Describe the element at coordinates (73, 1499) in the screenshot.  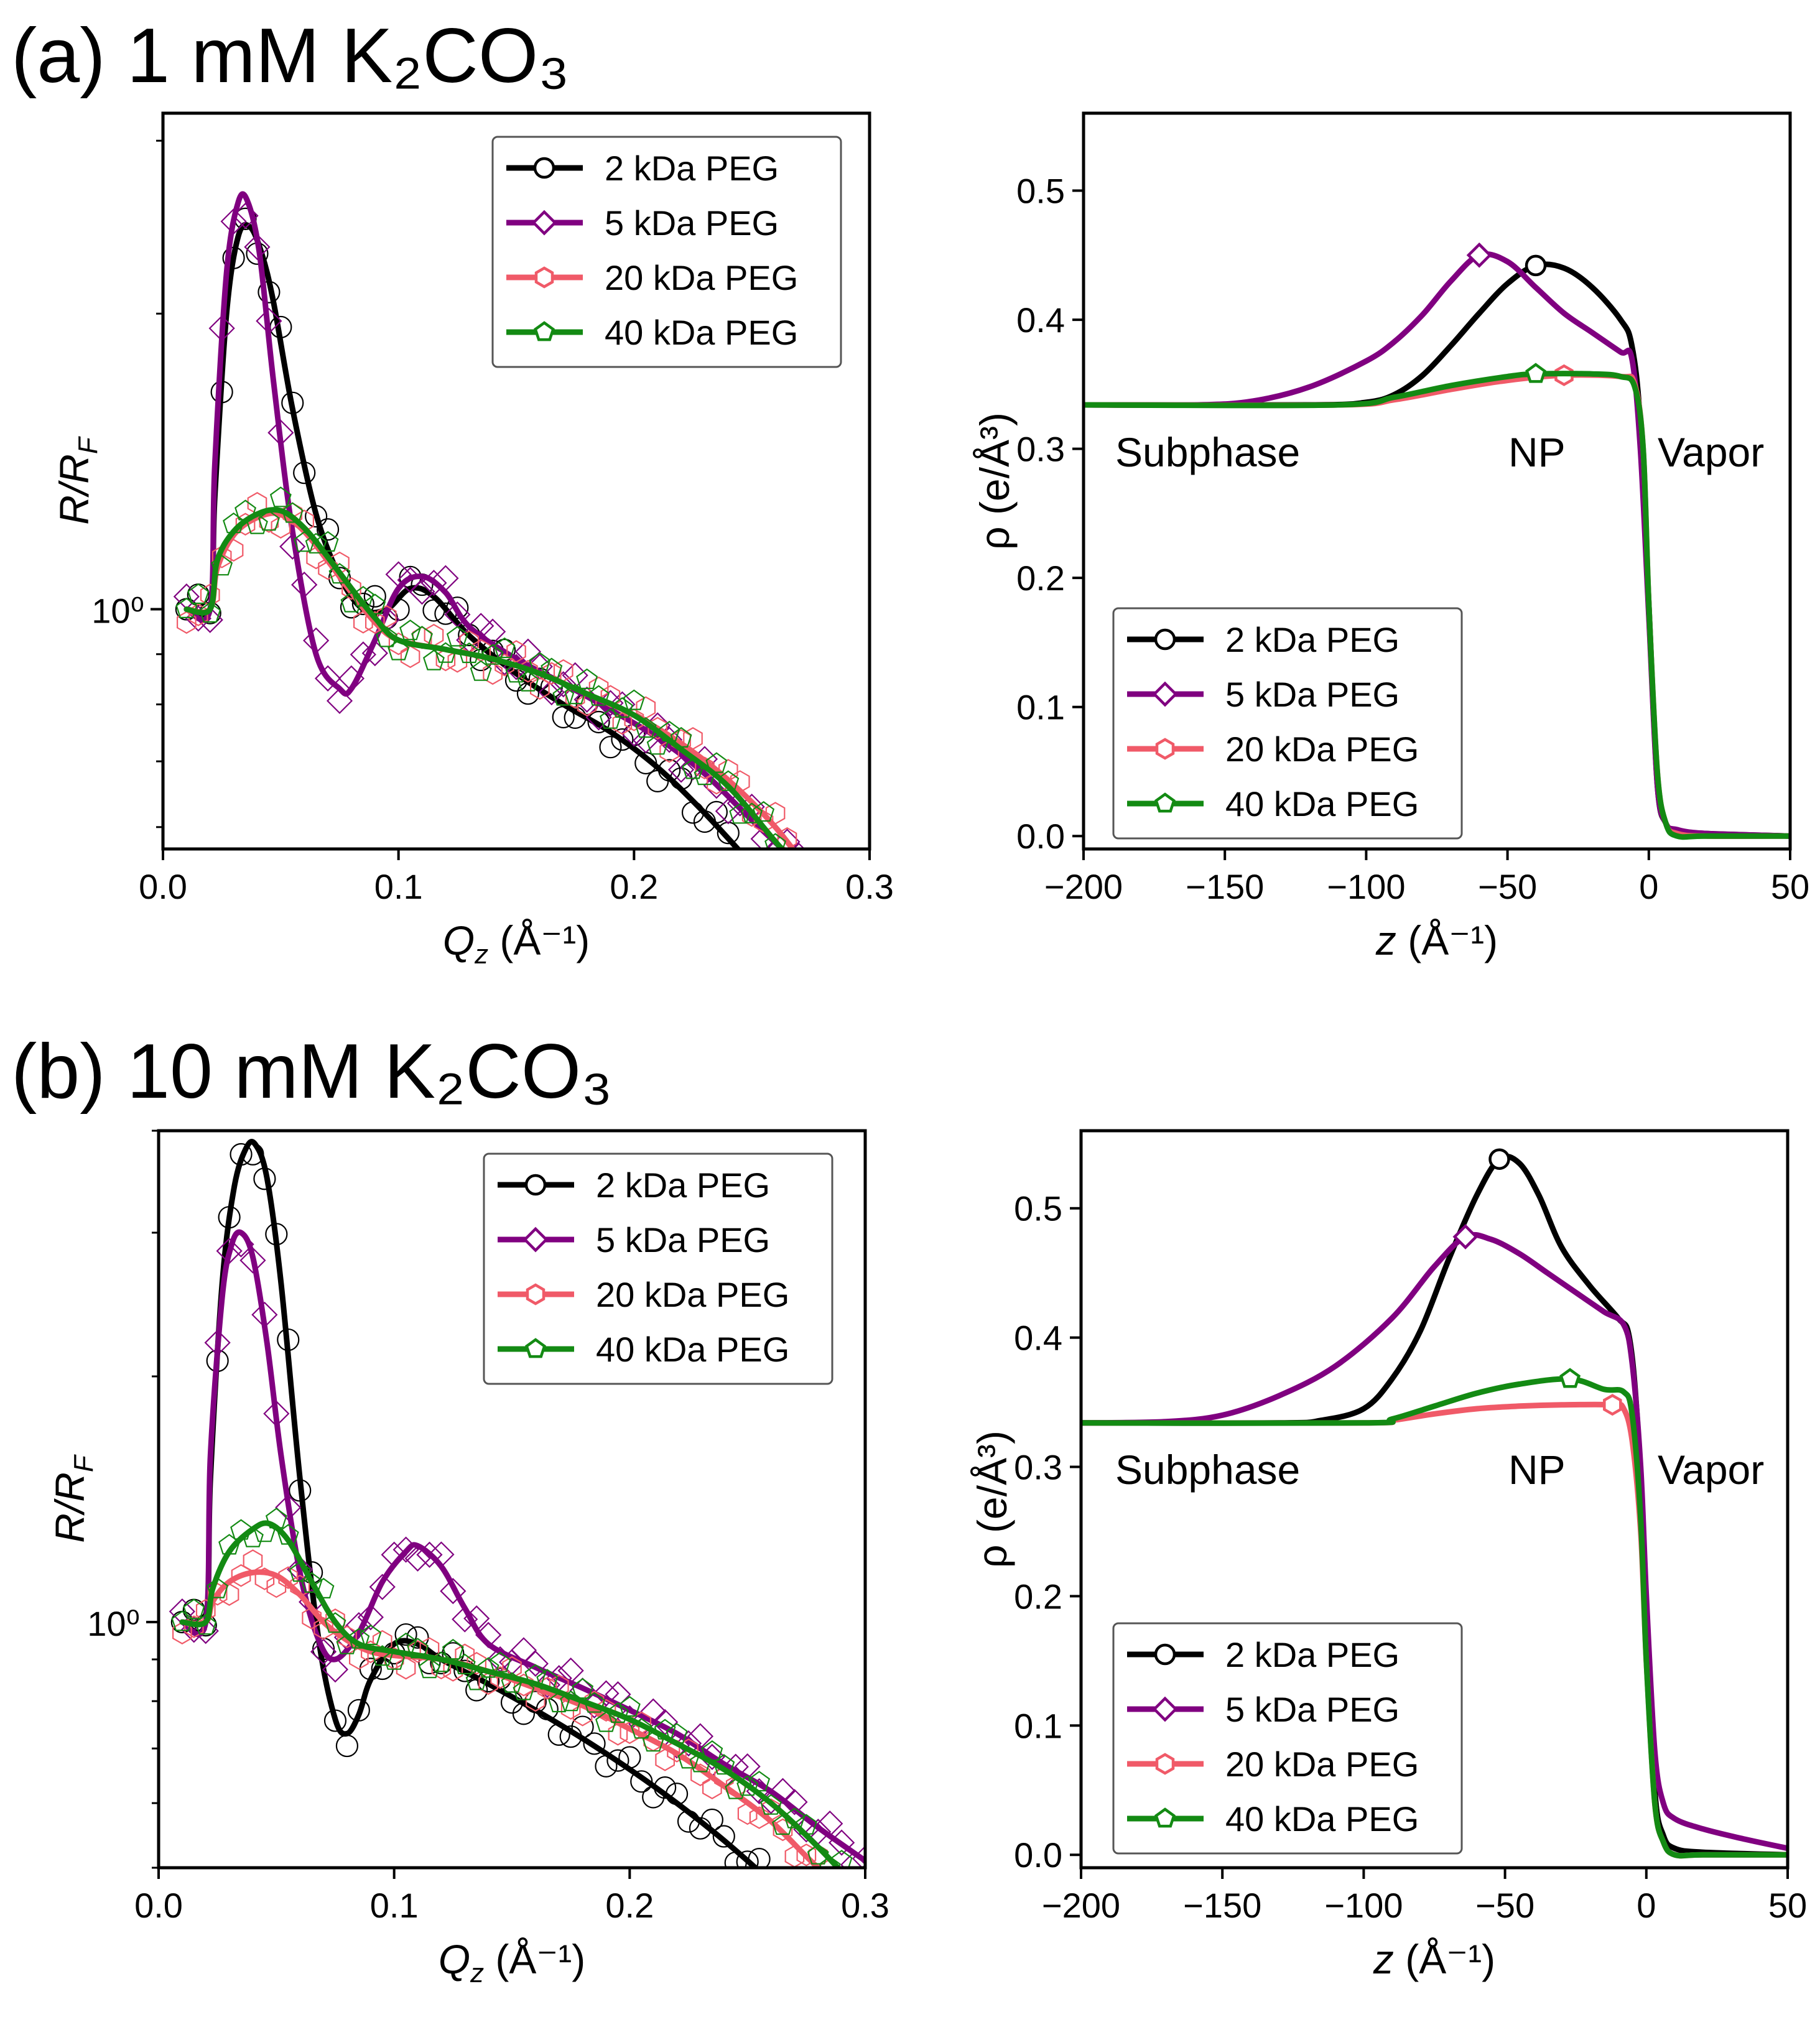
I see `y-axis-label: R/RF` at that location.